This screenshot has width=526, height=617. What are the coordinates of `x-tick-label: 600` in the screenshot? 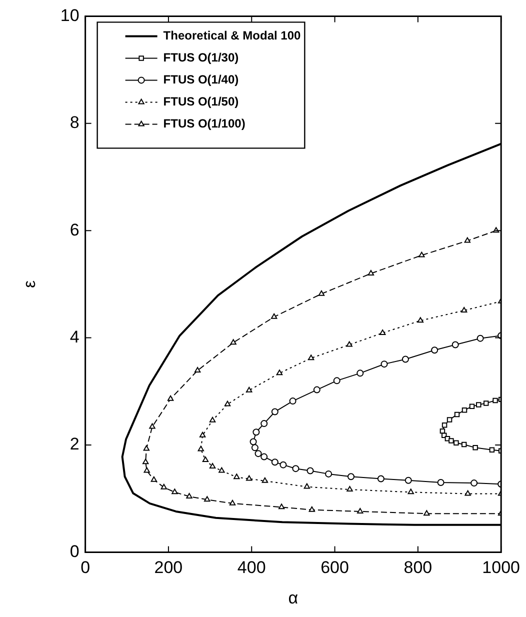 It's located at (334, 568).